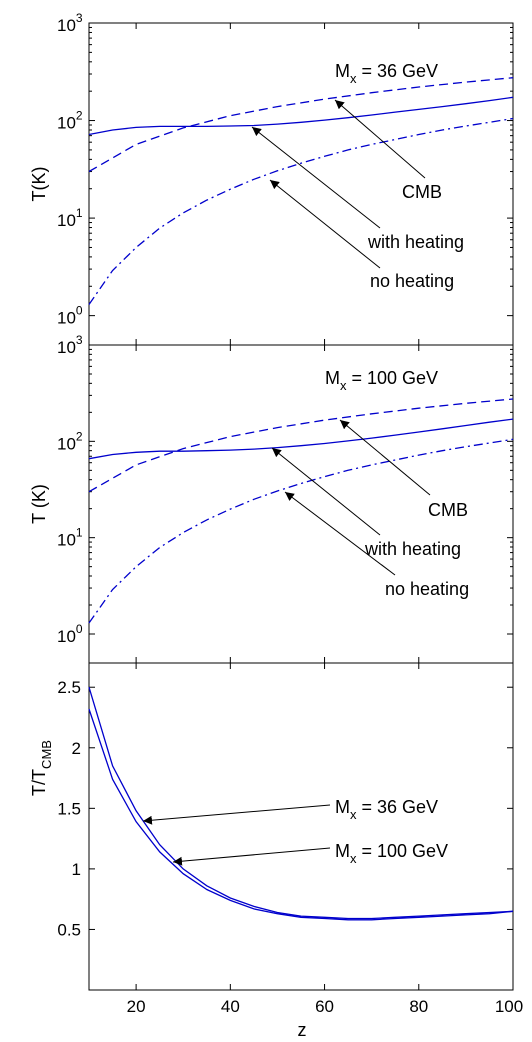  What do you see at coordinates (509, 1006) in the screenshot?
I see `x-tick-label: 100` at bounding box center [509, 1006].